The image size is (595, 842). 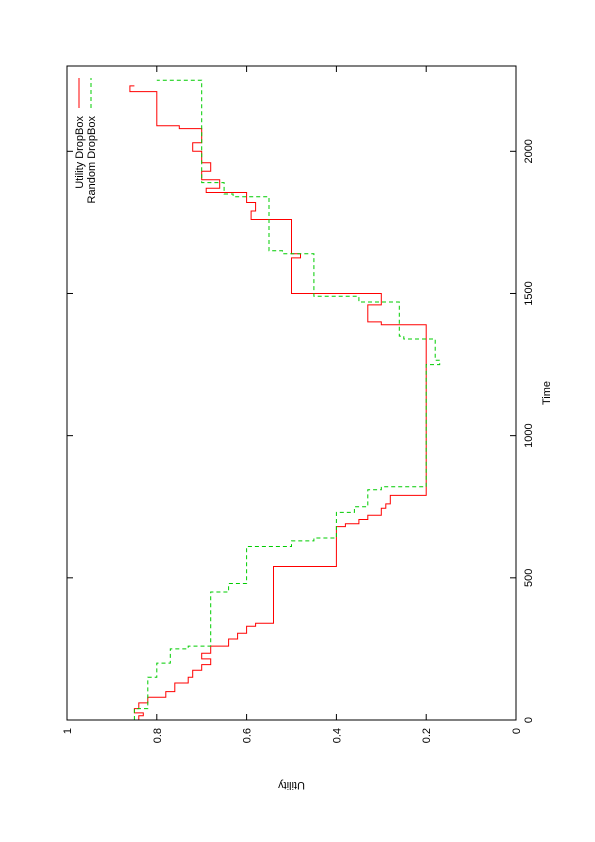 I want to click on x-tick-label: 1500, so click(x=529, y=293).